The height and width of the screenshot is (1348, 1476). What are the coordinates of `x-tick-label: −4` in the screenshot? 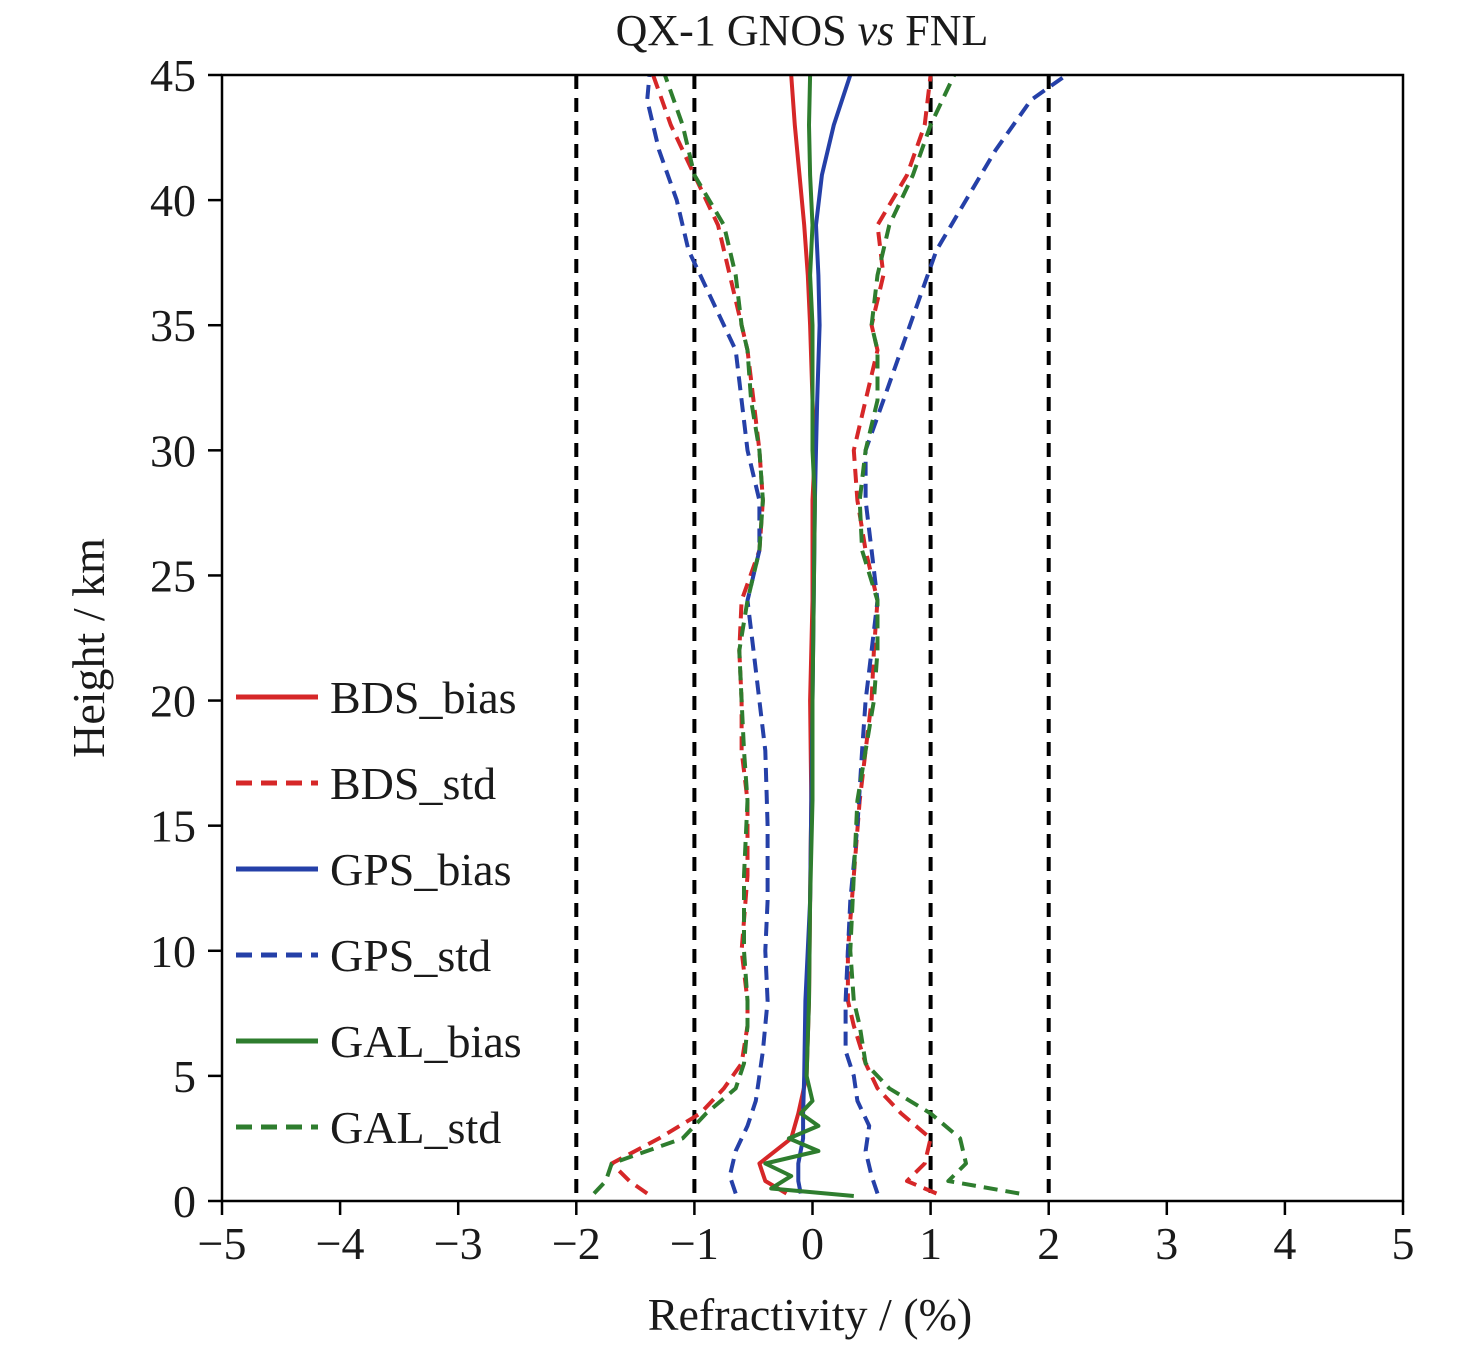 It's located at (340, 1243).